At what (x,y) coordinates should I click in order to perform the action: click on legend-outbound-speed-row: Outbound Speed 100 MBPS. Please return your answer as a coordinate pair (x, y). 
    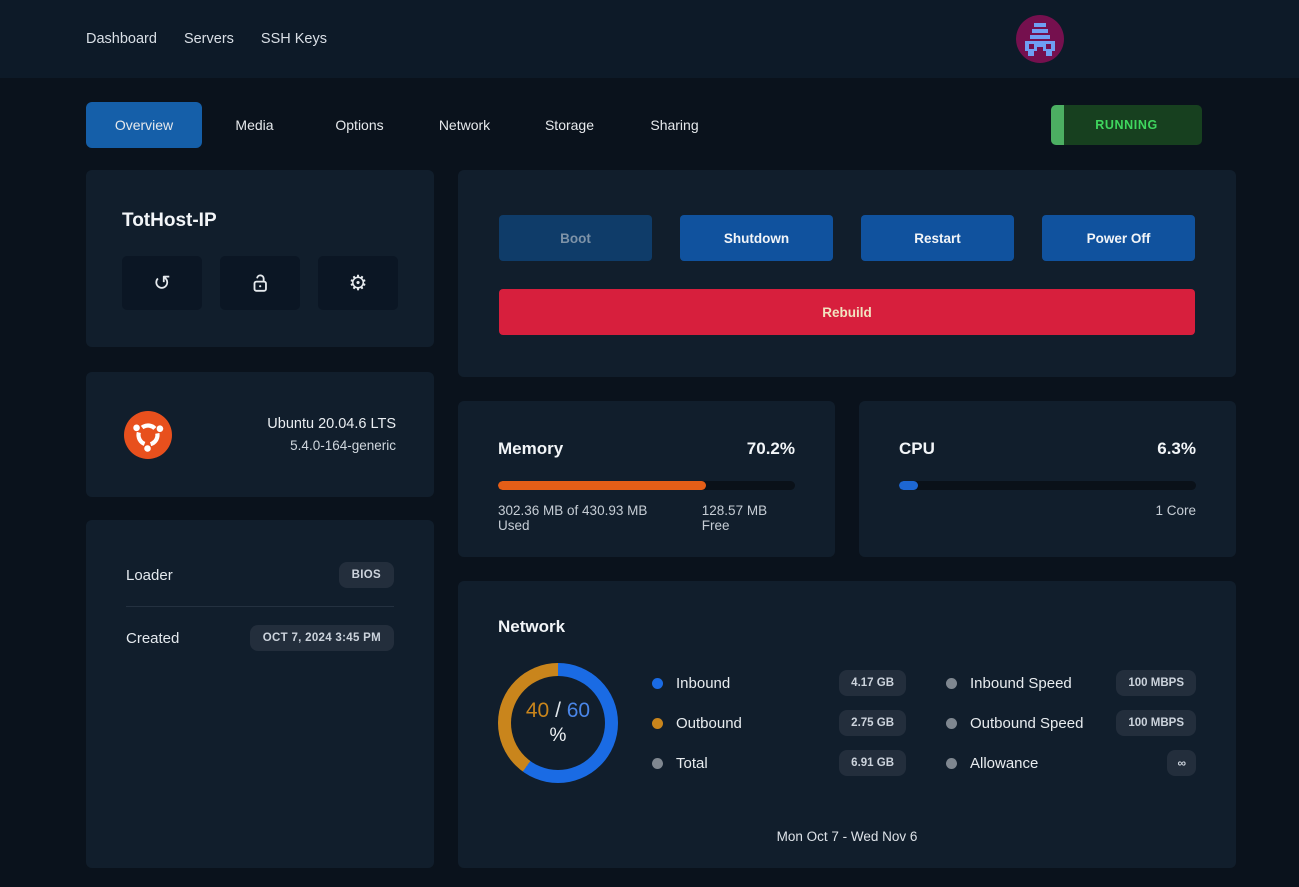
    Looking at the image, I should click on (1071, 723).